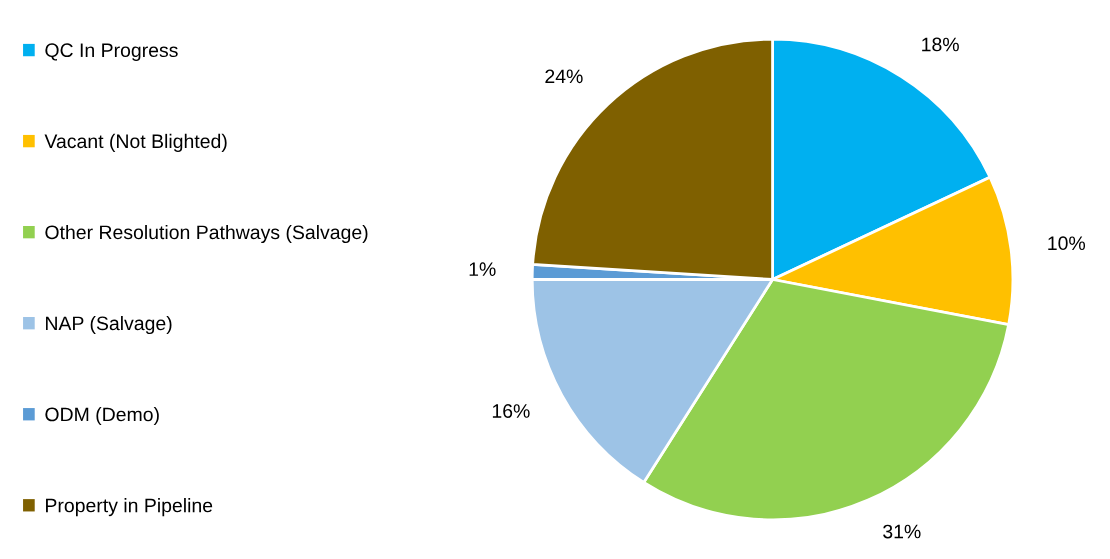 The image size is (1110, 559). I want to click on data-label: 31%, so click(902, 531).